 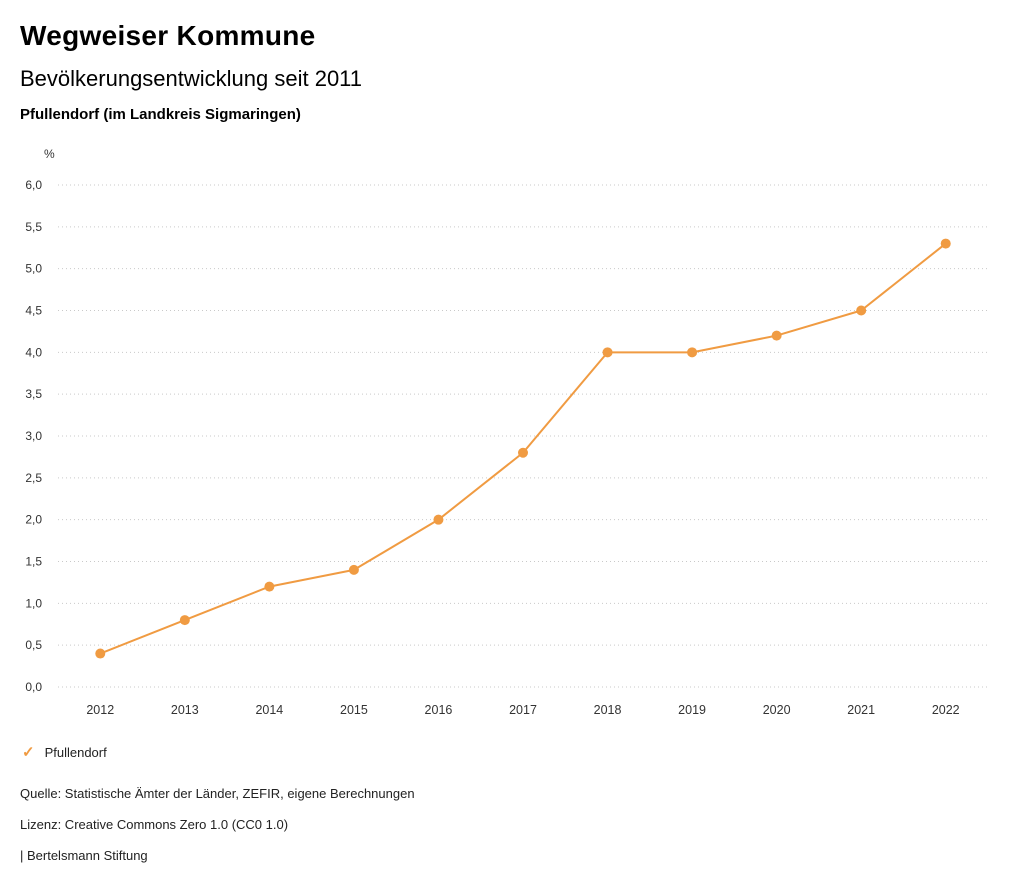 I want to click on y-tick-label: 2,5, so click(x=33, y=478).